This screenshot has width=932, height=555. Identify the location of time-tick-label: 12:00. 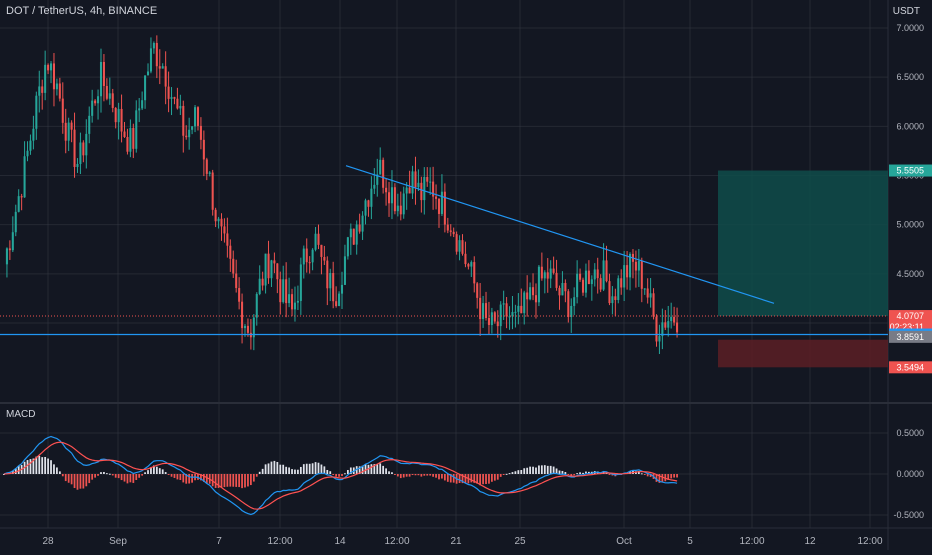
(869, 541).